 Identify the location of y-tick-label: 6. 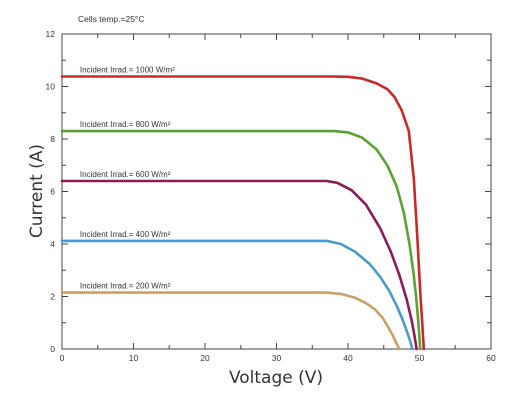
(52, 192).